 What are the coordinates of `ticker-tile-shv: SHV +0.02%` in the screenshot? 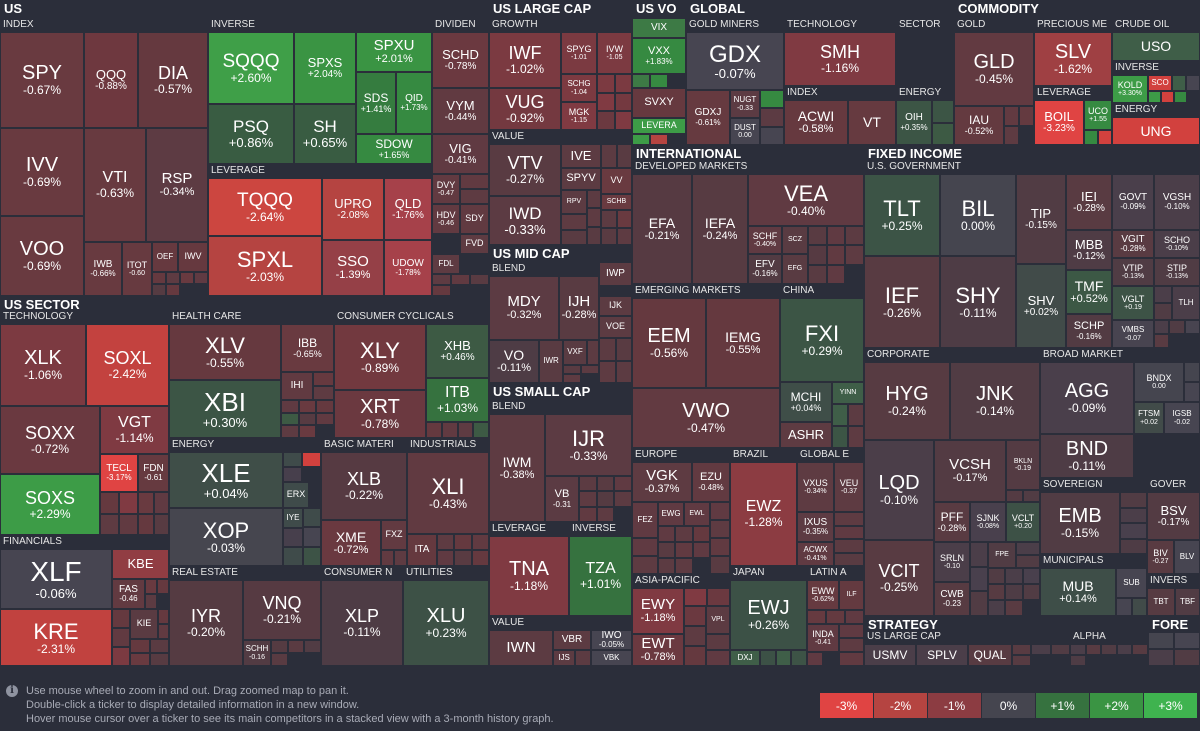 It's located at (1041, 306).